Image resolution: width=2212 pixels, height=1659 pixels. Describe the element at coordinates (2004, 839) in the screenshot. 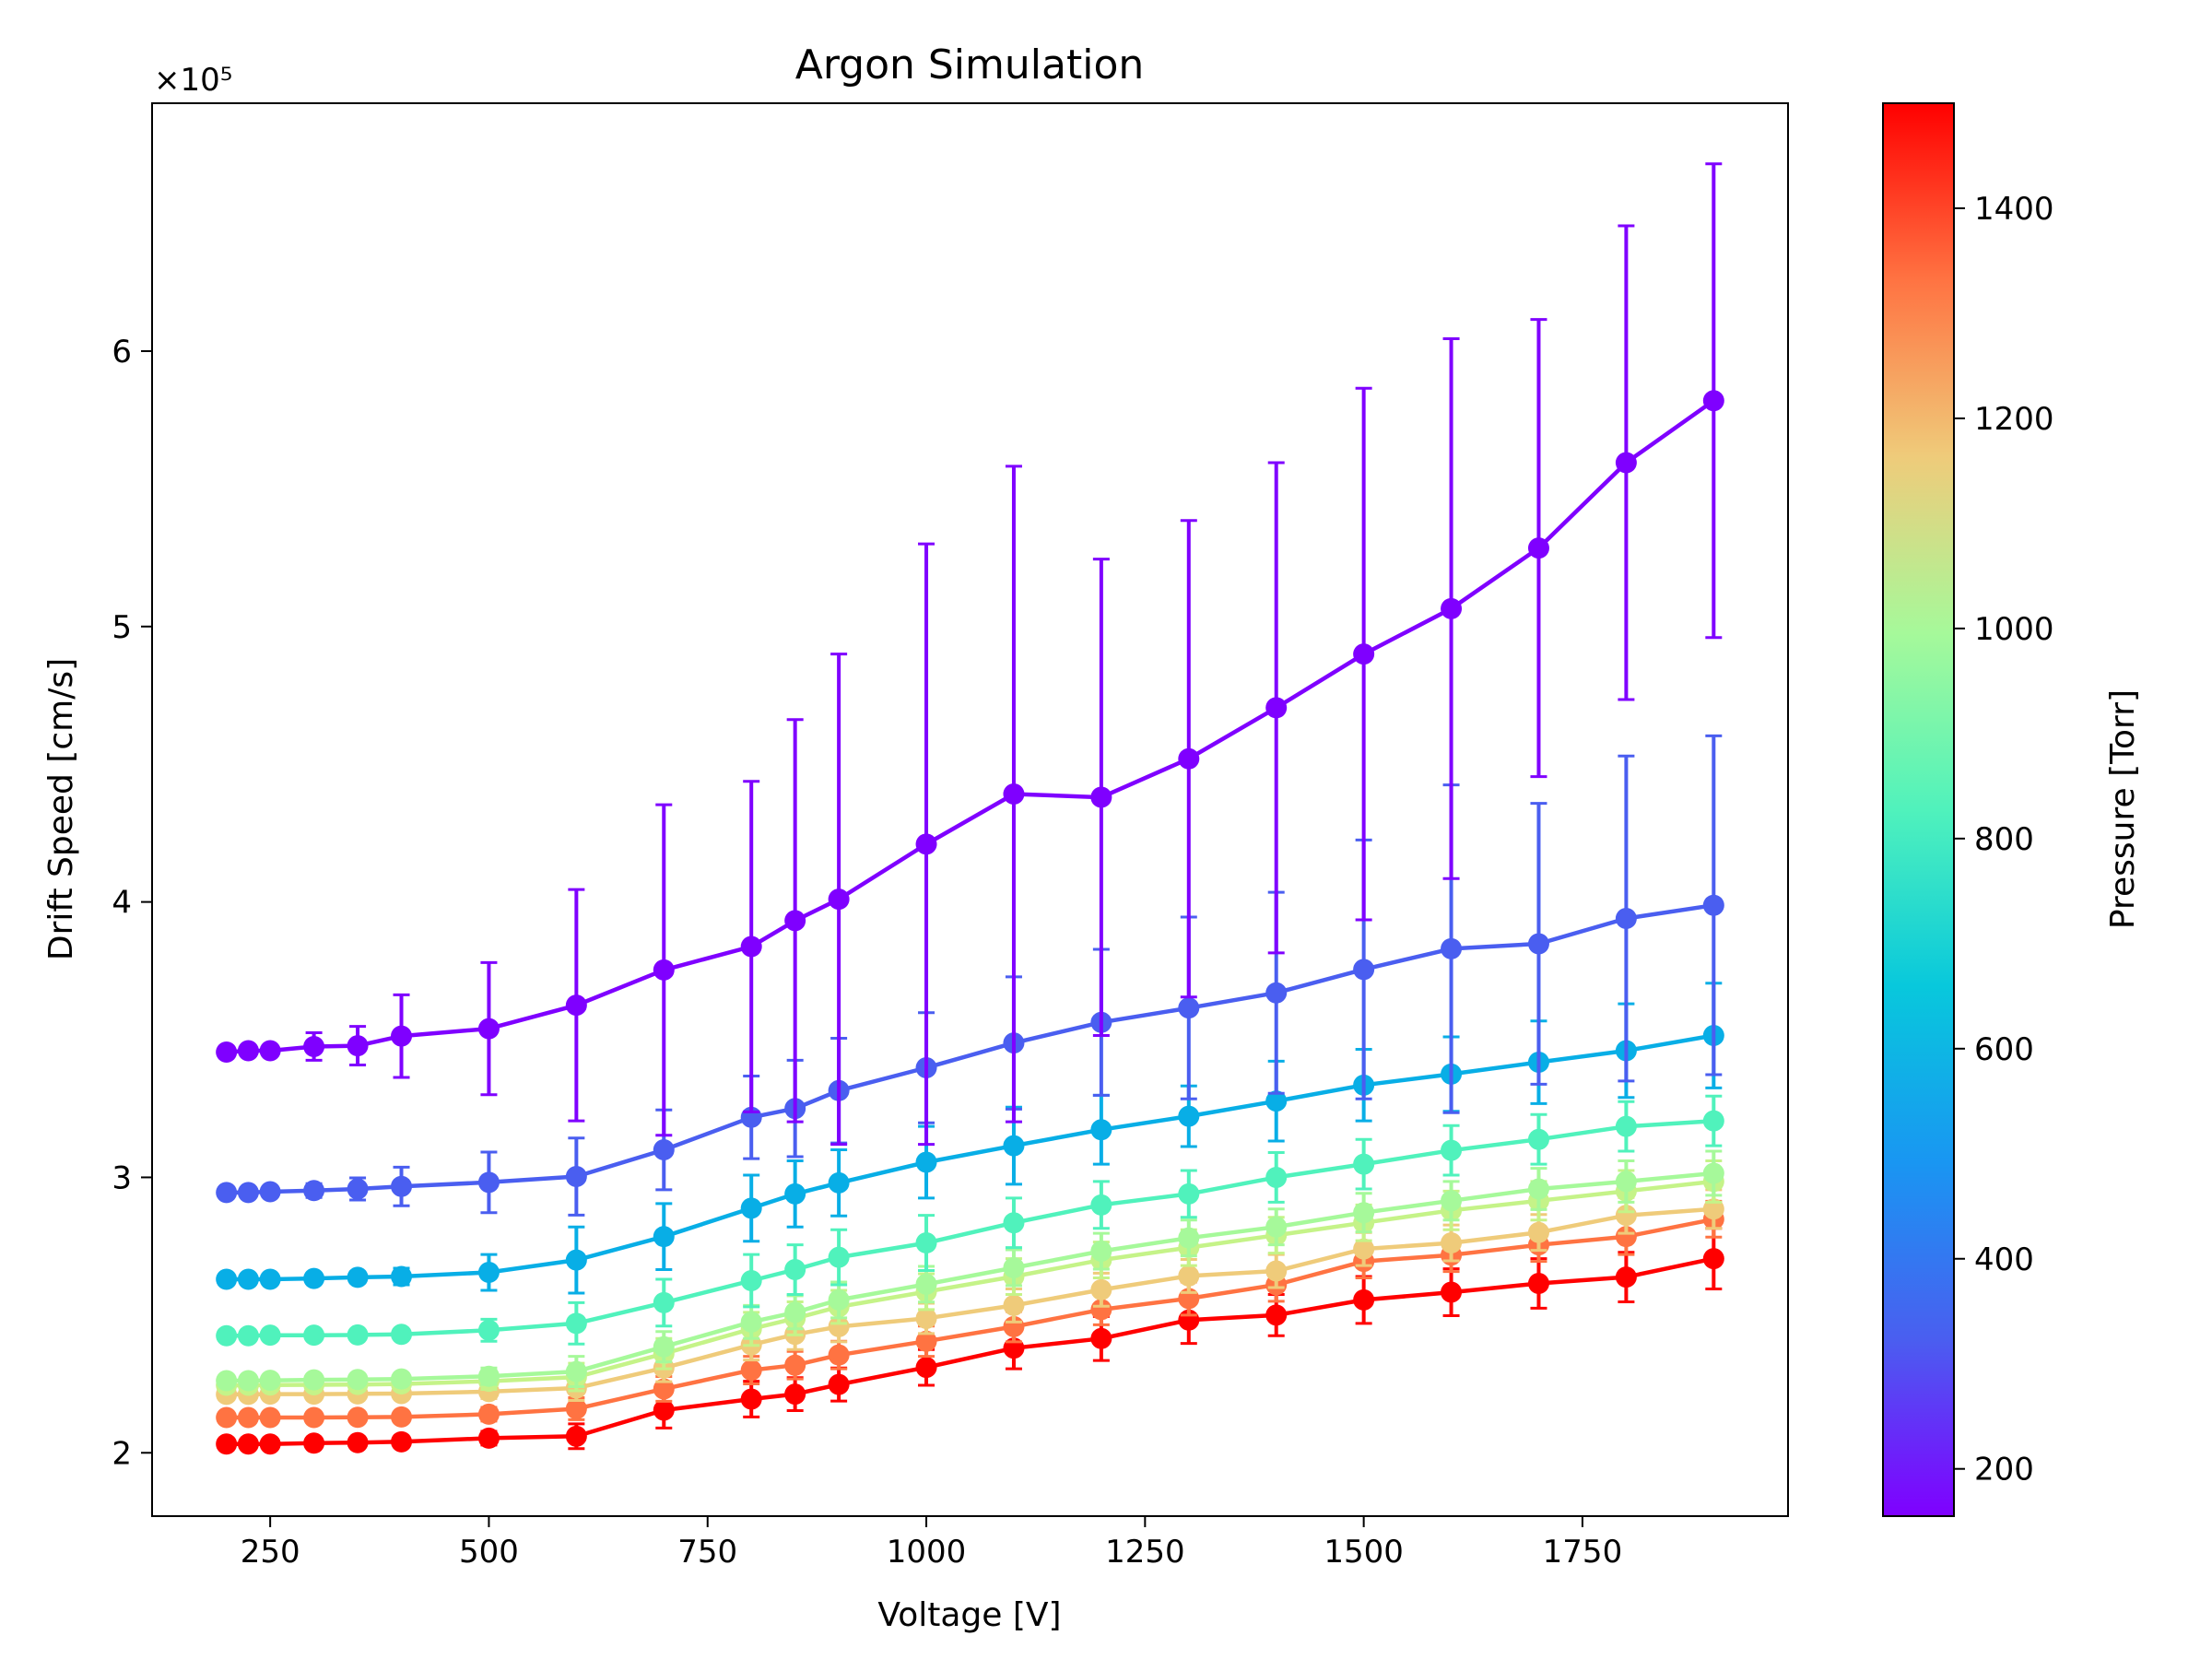

I see `colorbar-tick-label: 800` at that location.